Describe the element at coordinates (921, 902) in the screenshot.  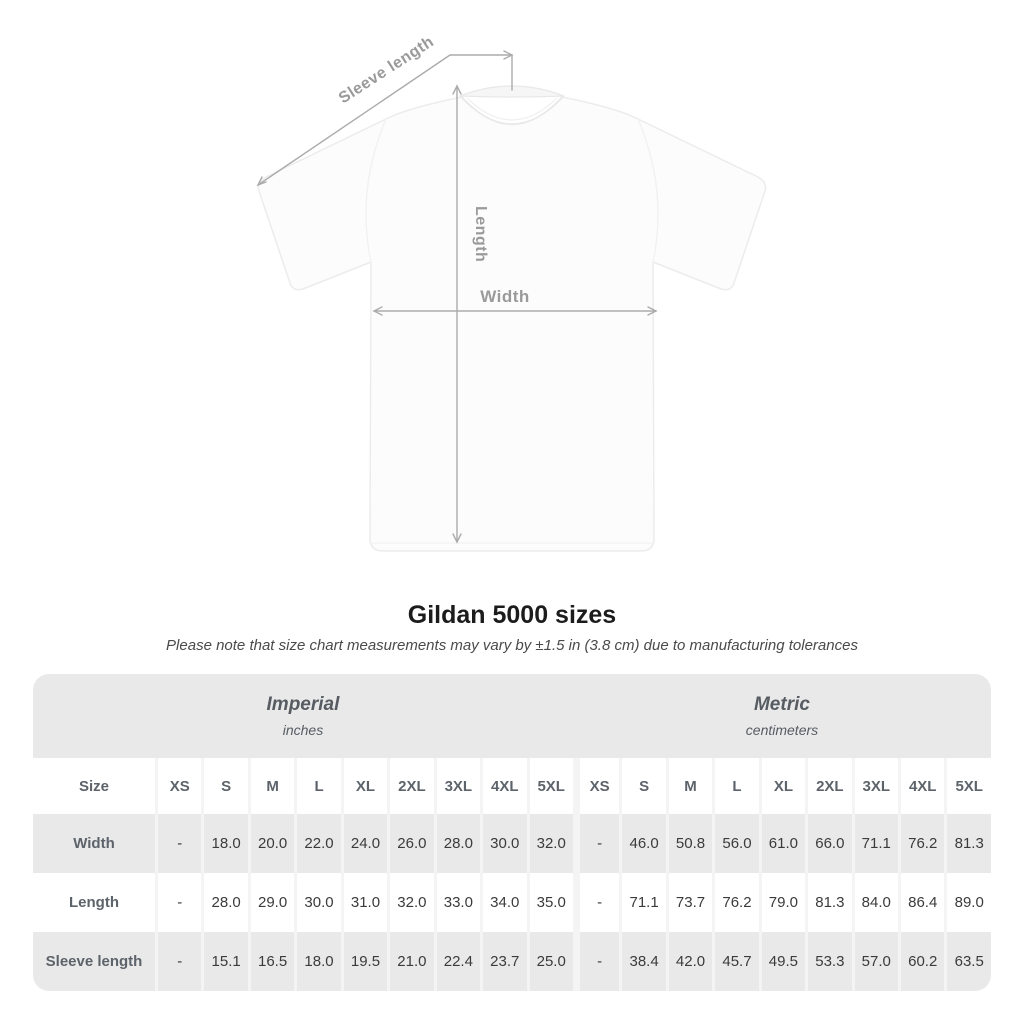
I see `cell: 86.4` at that location.